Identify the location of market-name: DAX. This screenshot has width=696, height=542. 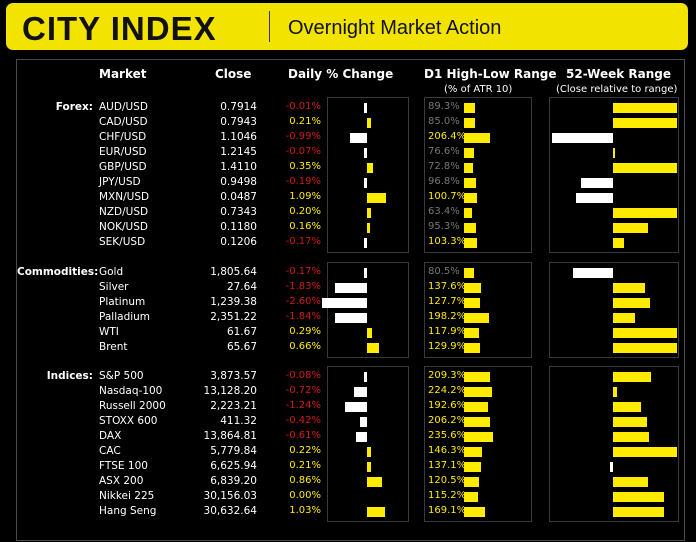
(110, 436).